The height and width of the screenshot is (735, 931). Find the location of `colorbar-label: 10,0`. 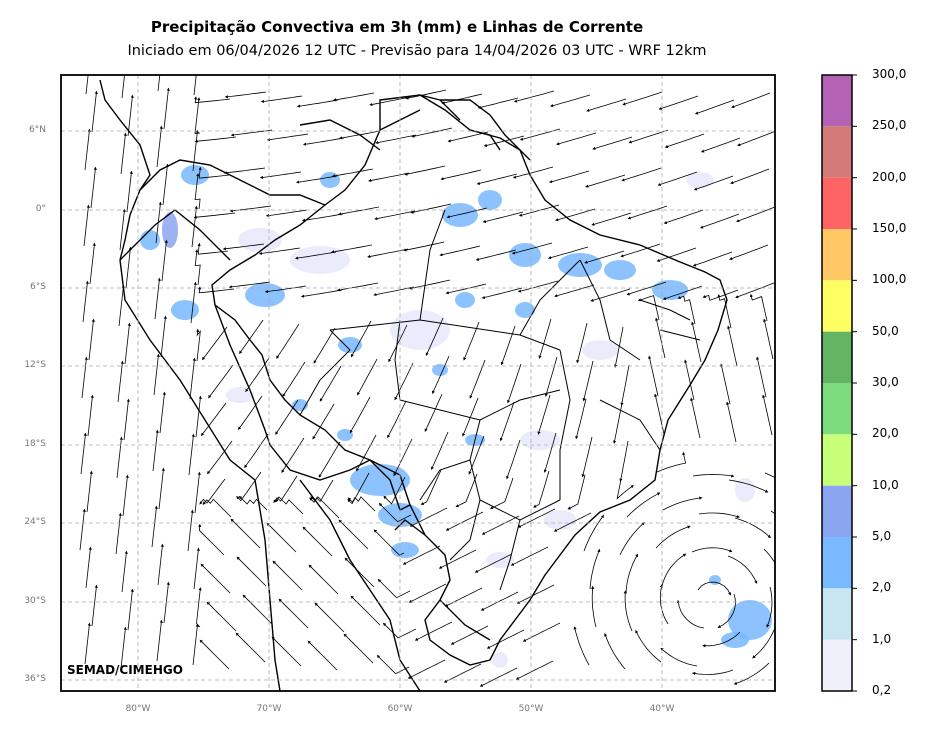

colorbar-label: 10,0 is located at coordinates (885, 484).